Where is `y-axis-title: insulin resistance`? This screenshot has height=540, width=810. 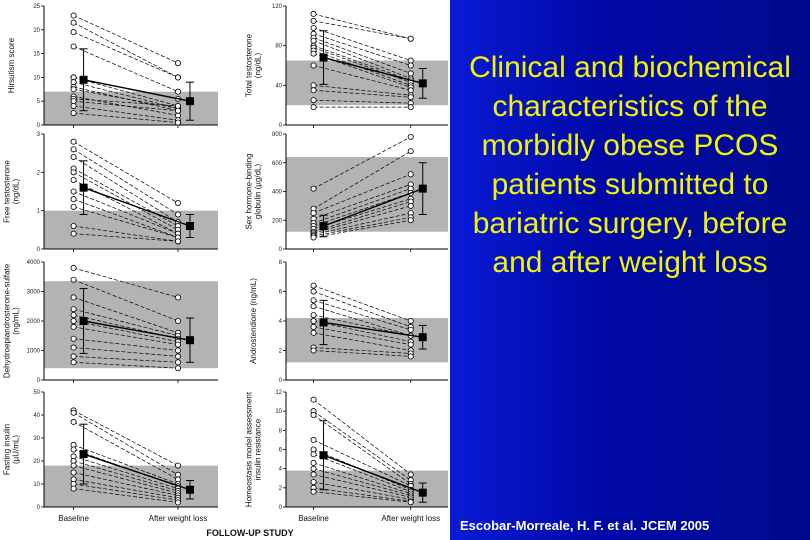 y-axis-title: insulin resistance is located at coordinates (258, 449).